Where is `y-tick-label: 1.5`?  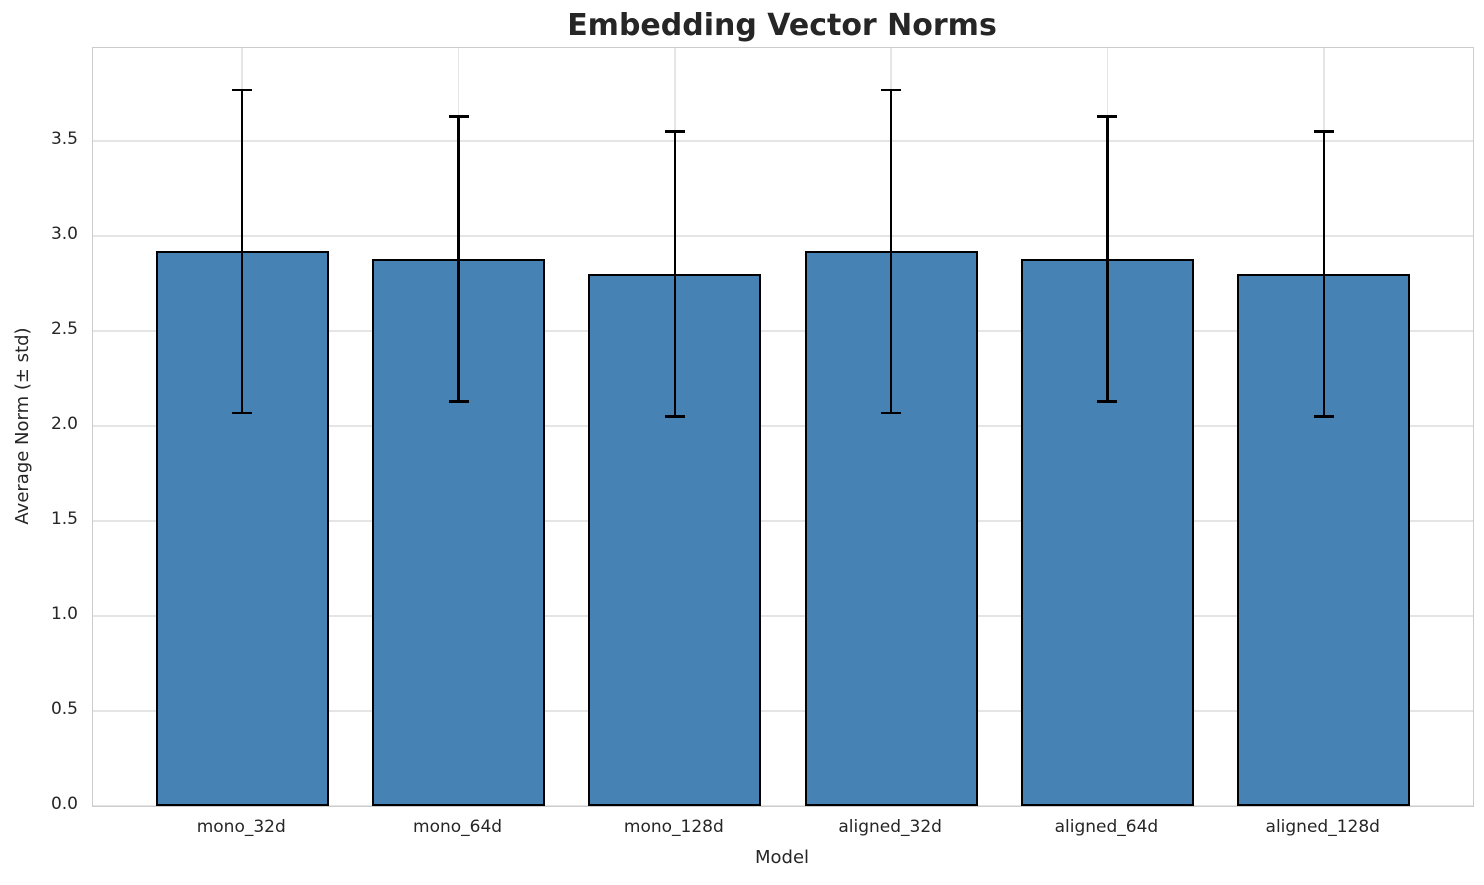 y-tick-label: 1.5 is located at coordinates (64, 519).